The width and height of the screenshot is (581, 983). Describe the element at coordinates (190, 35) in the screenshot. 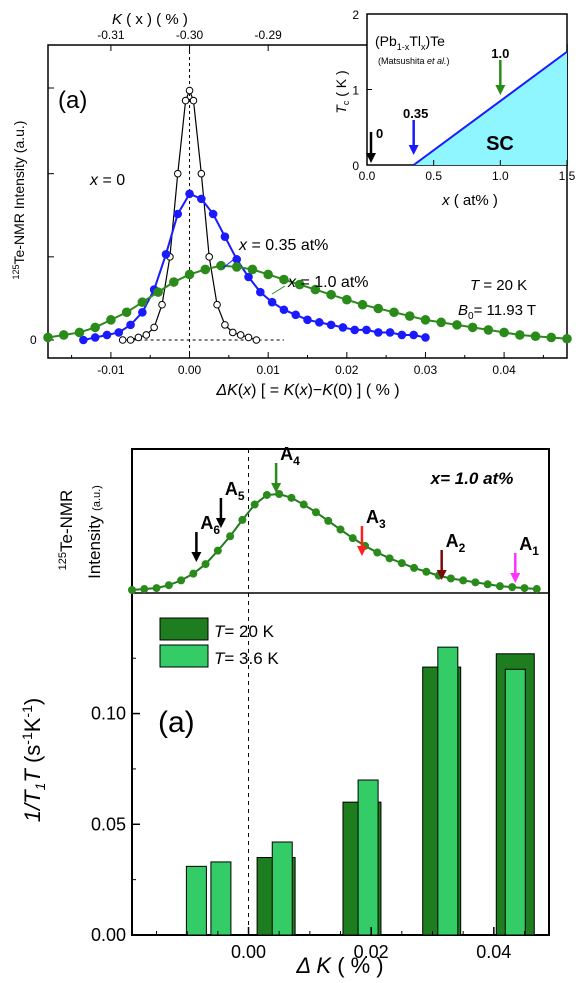

I see `top-tick-label: -0.30` at that location.